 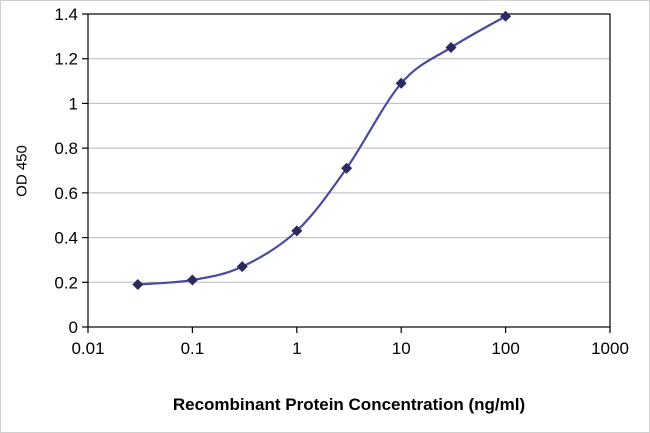 What do you see at coordinates (296, 348) in the screenshot?
I see `x-tick-label: 1` at bounding box center [296, 348].